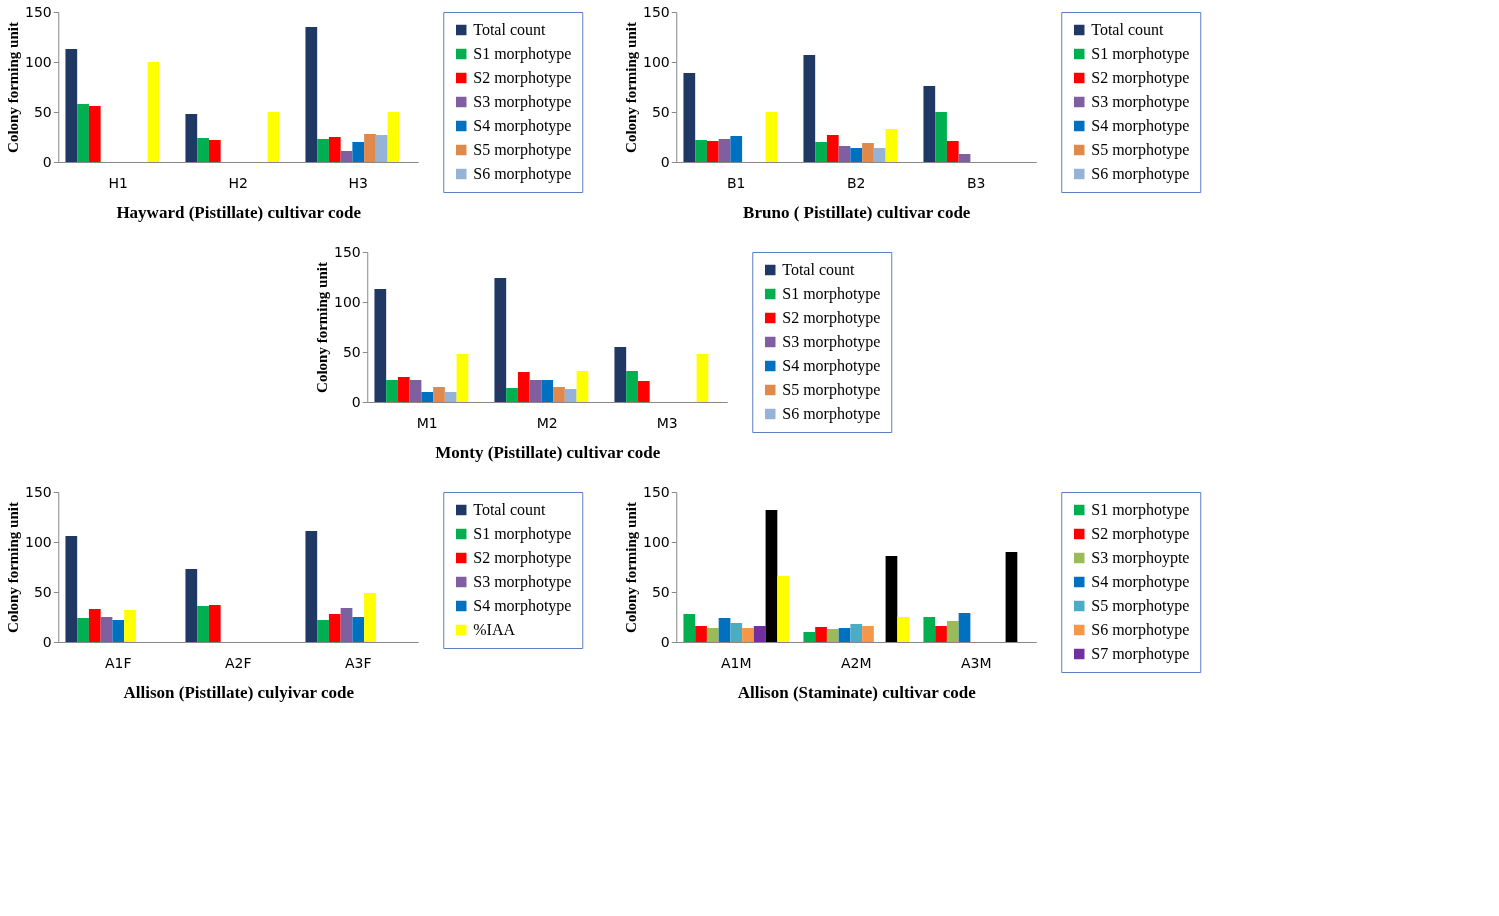 This screenshot has height=916, width=1499. Describe the element at coordinates (857, 212) in the screenshot. I see `x-axis-title: Bruno ( Pistillate) cultivar code` at that location.